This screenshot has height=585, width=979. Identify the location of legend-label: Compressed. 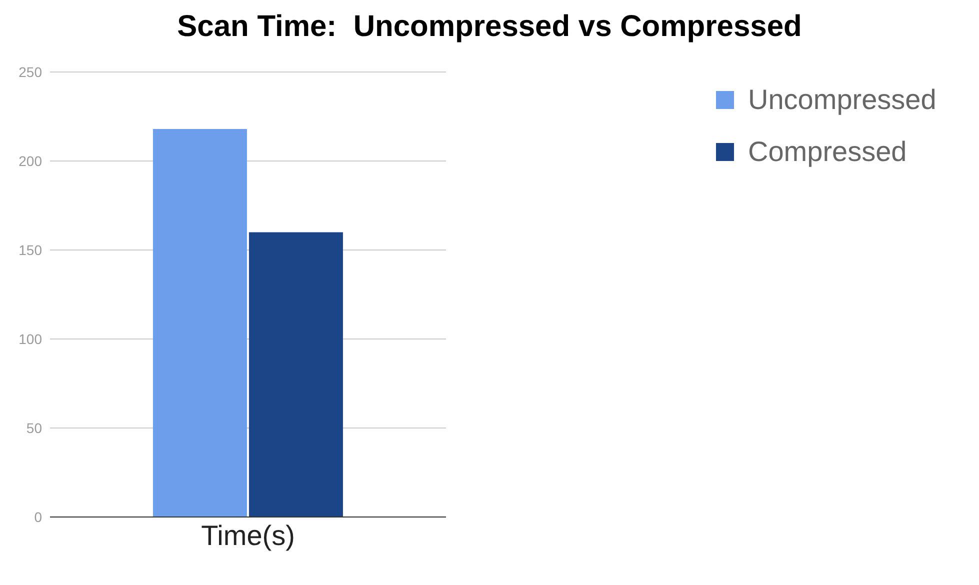
(827, 152).